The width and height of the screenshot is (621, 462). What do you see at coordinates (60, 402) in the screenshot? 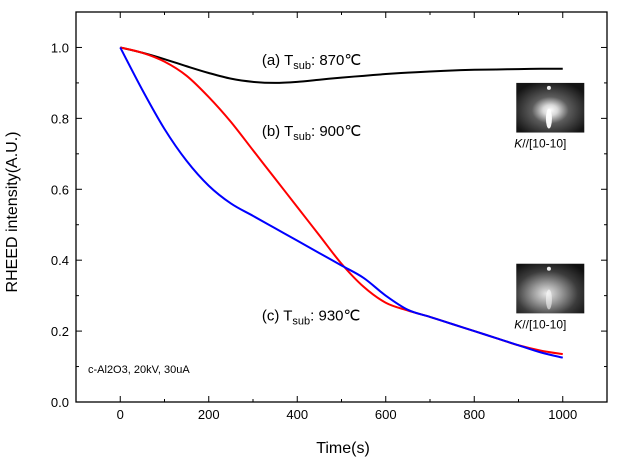
I see `y-tick-label: 0.0` at bounding box center [60, 402].